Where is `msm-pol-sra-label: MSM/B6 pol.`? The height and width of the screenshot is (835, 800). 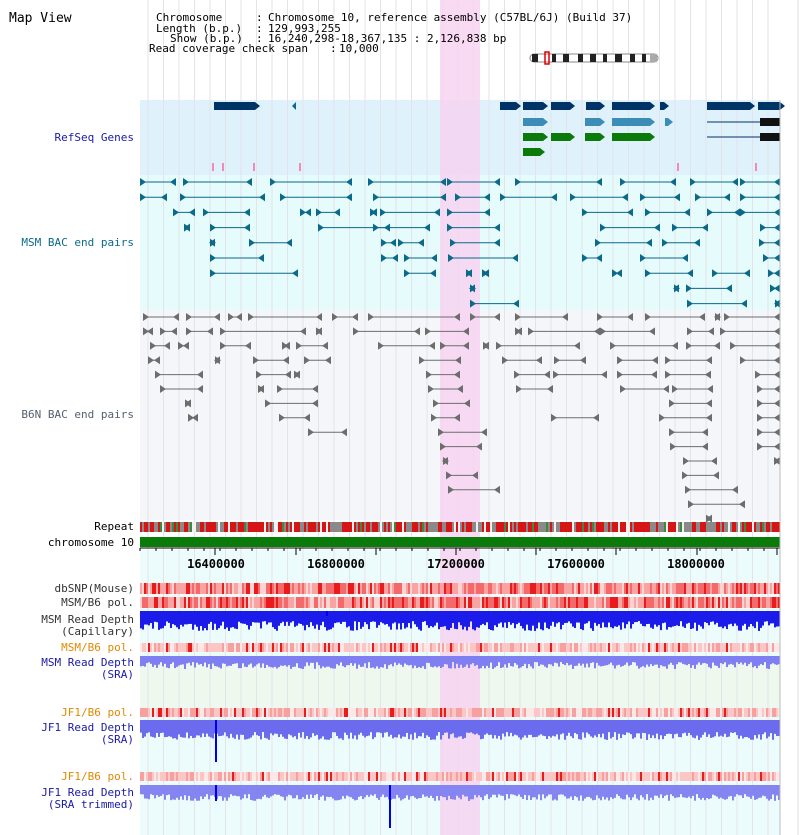 msm-pol-sra-label: MSM/B6 pol. is located at coordinates (97, 647).